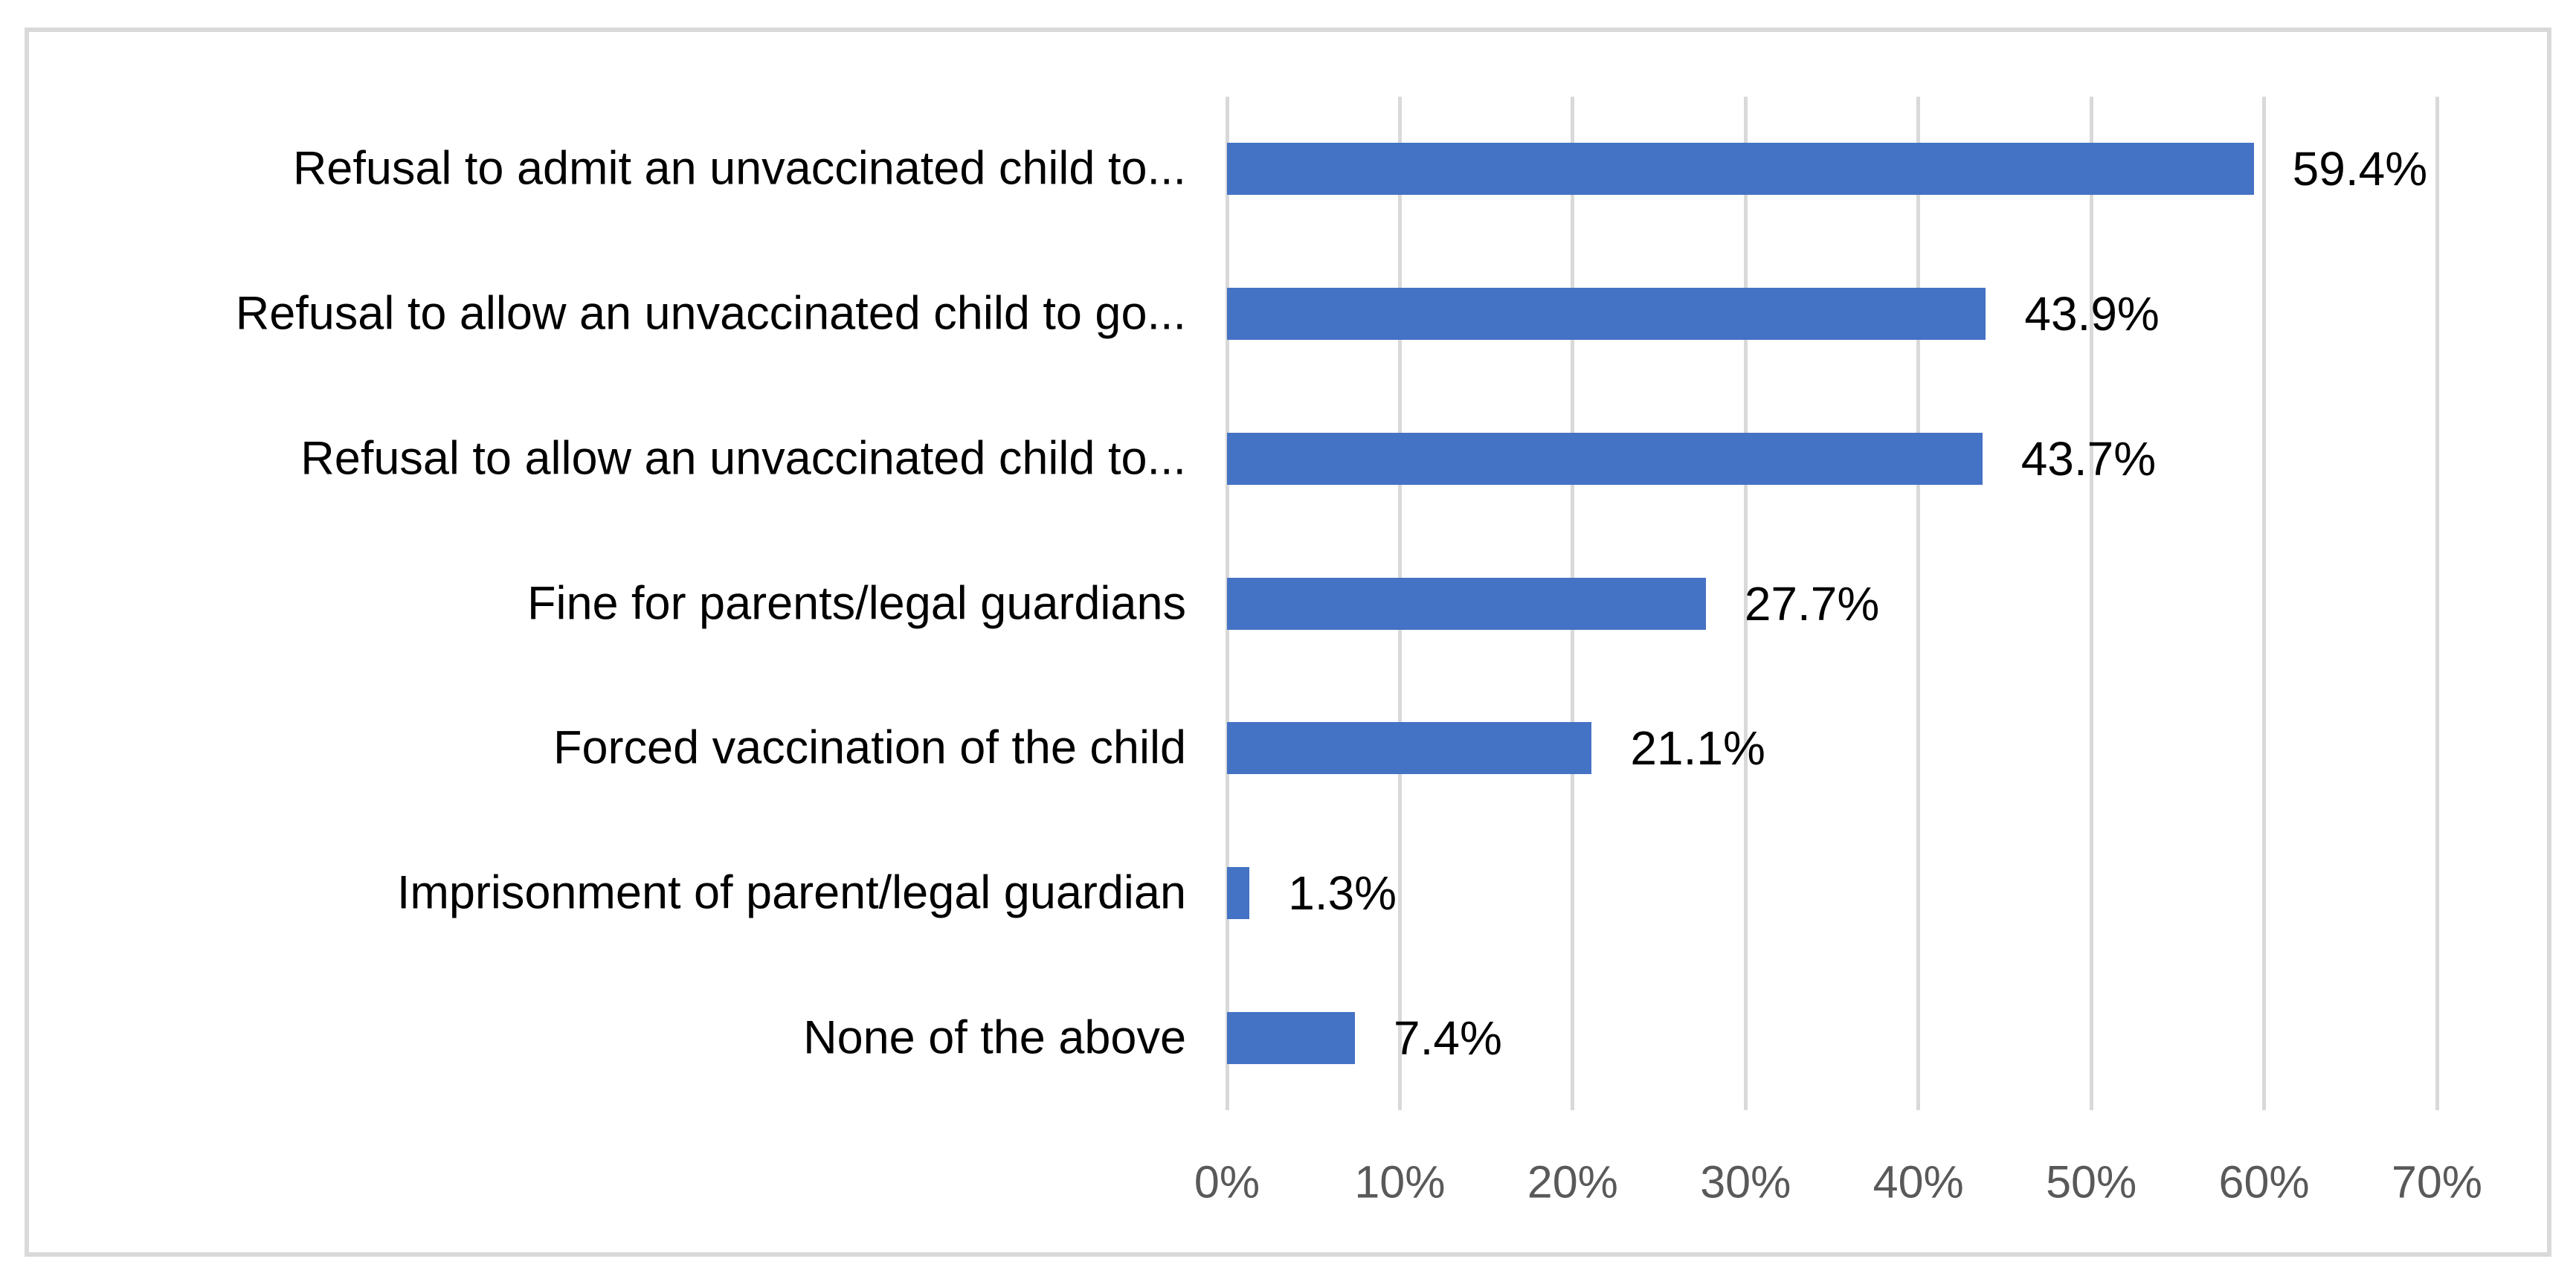  Describe the element at coordinates (1697, 749) in the screenshot. I see `bar-value-label: 21.1%` at that location.